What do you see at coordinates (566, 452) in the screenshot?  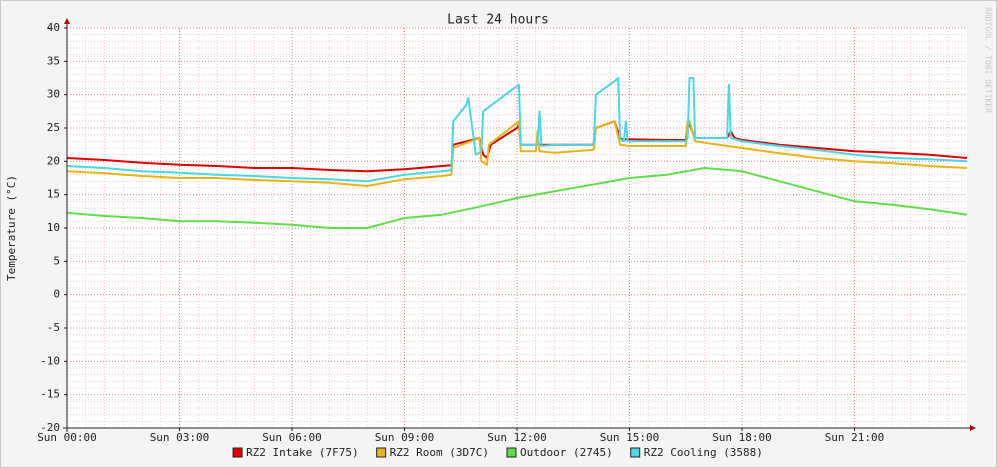 I see `legend-label: Outdoor (2745)` at bounding box center [566, 452].